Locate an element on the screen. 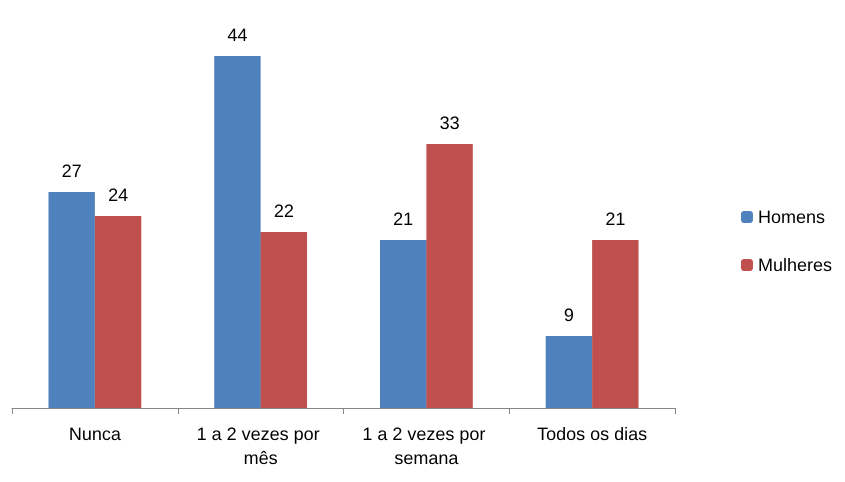  data-label: 27 is located at coordinates (72, 171).